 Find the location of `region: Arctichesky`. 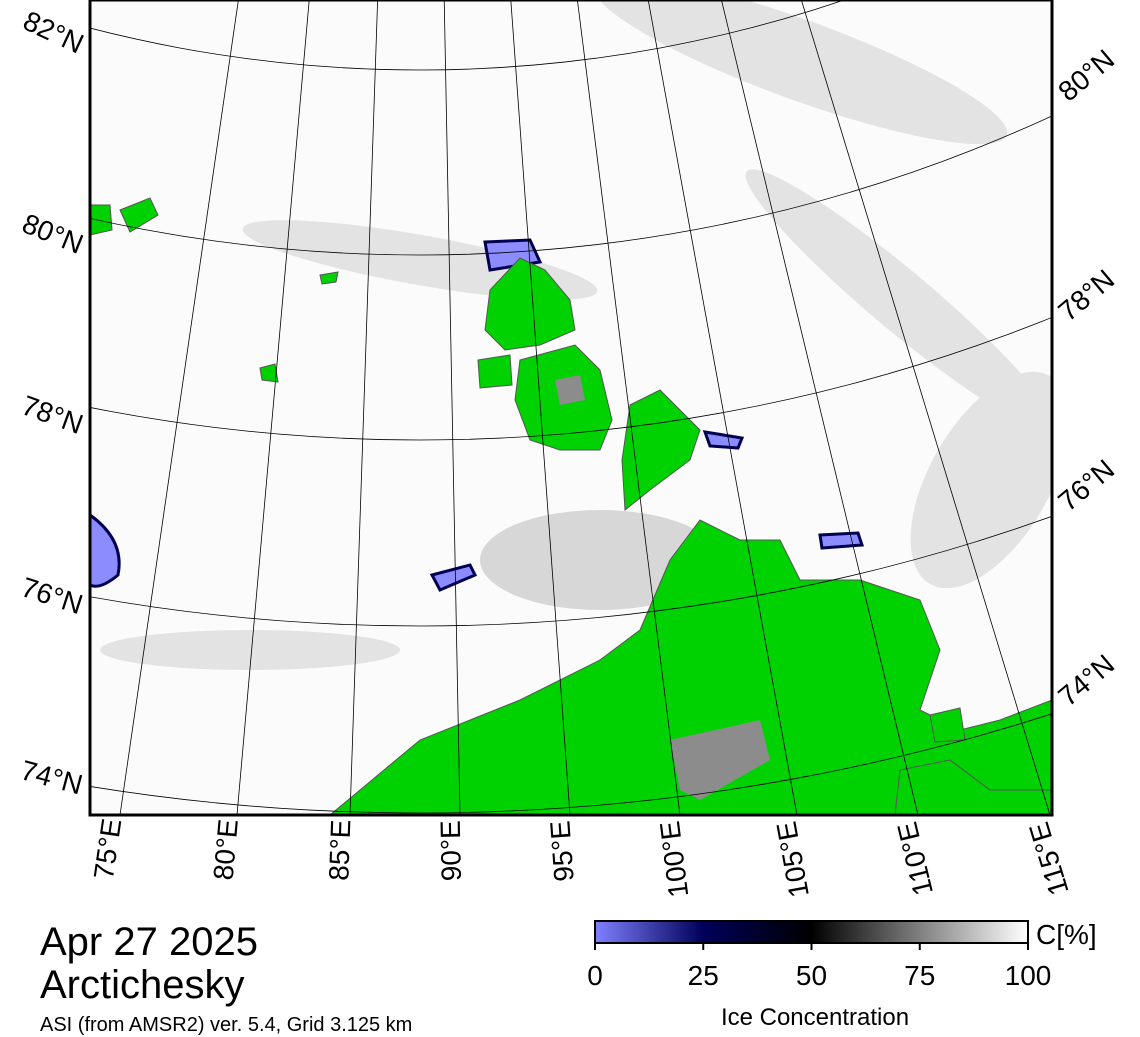

region: Arctichesky is located at coordinates (142, 985).